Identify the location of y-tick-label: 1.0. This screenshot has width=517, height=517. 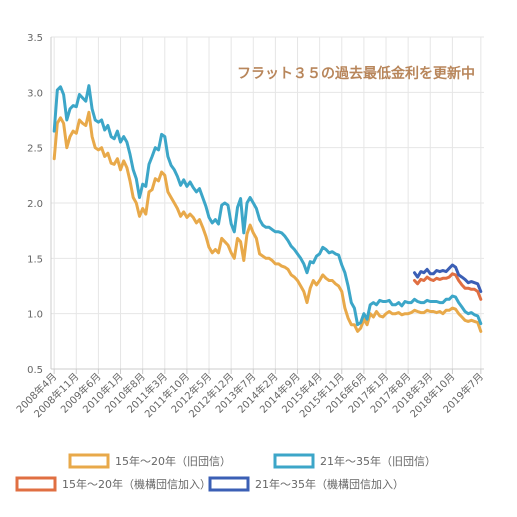
(35, 315).